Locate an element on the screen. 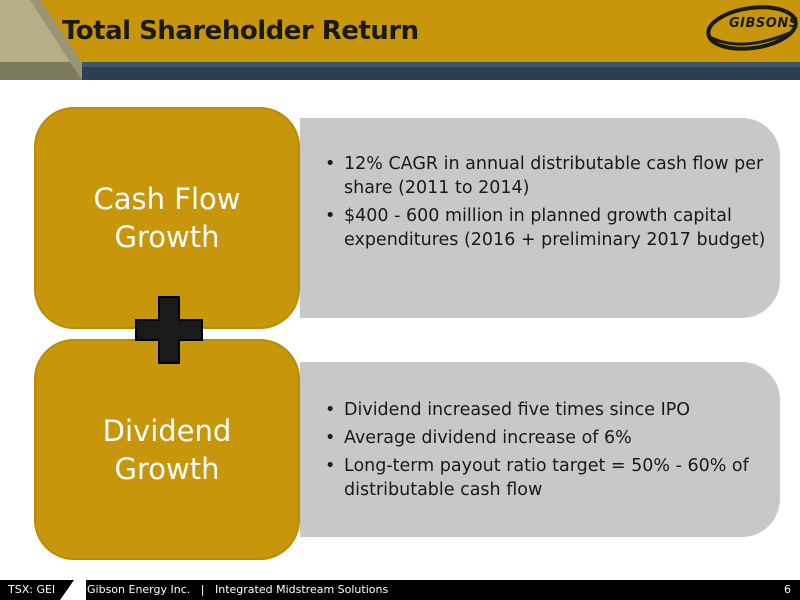 The image size is (800, 600). header-gold-band is located at coordinates (400, 31).